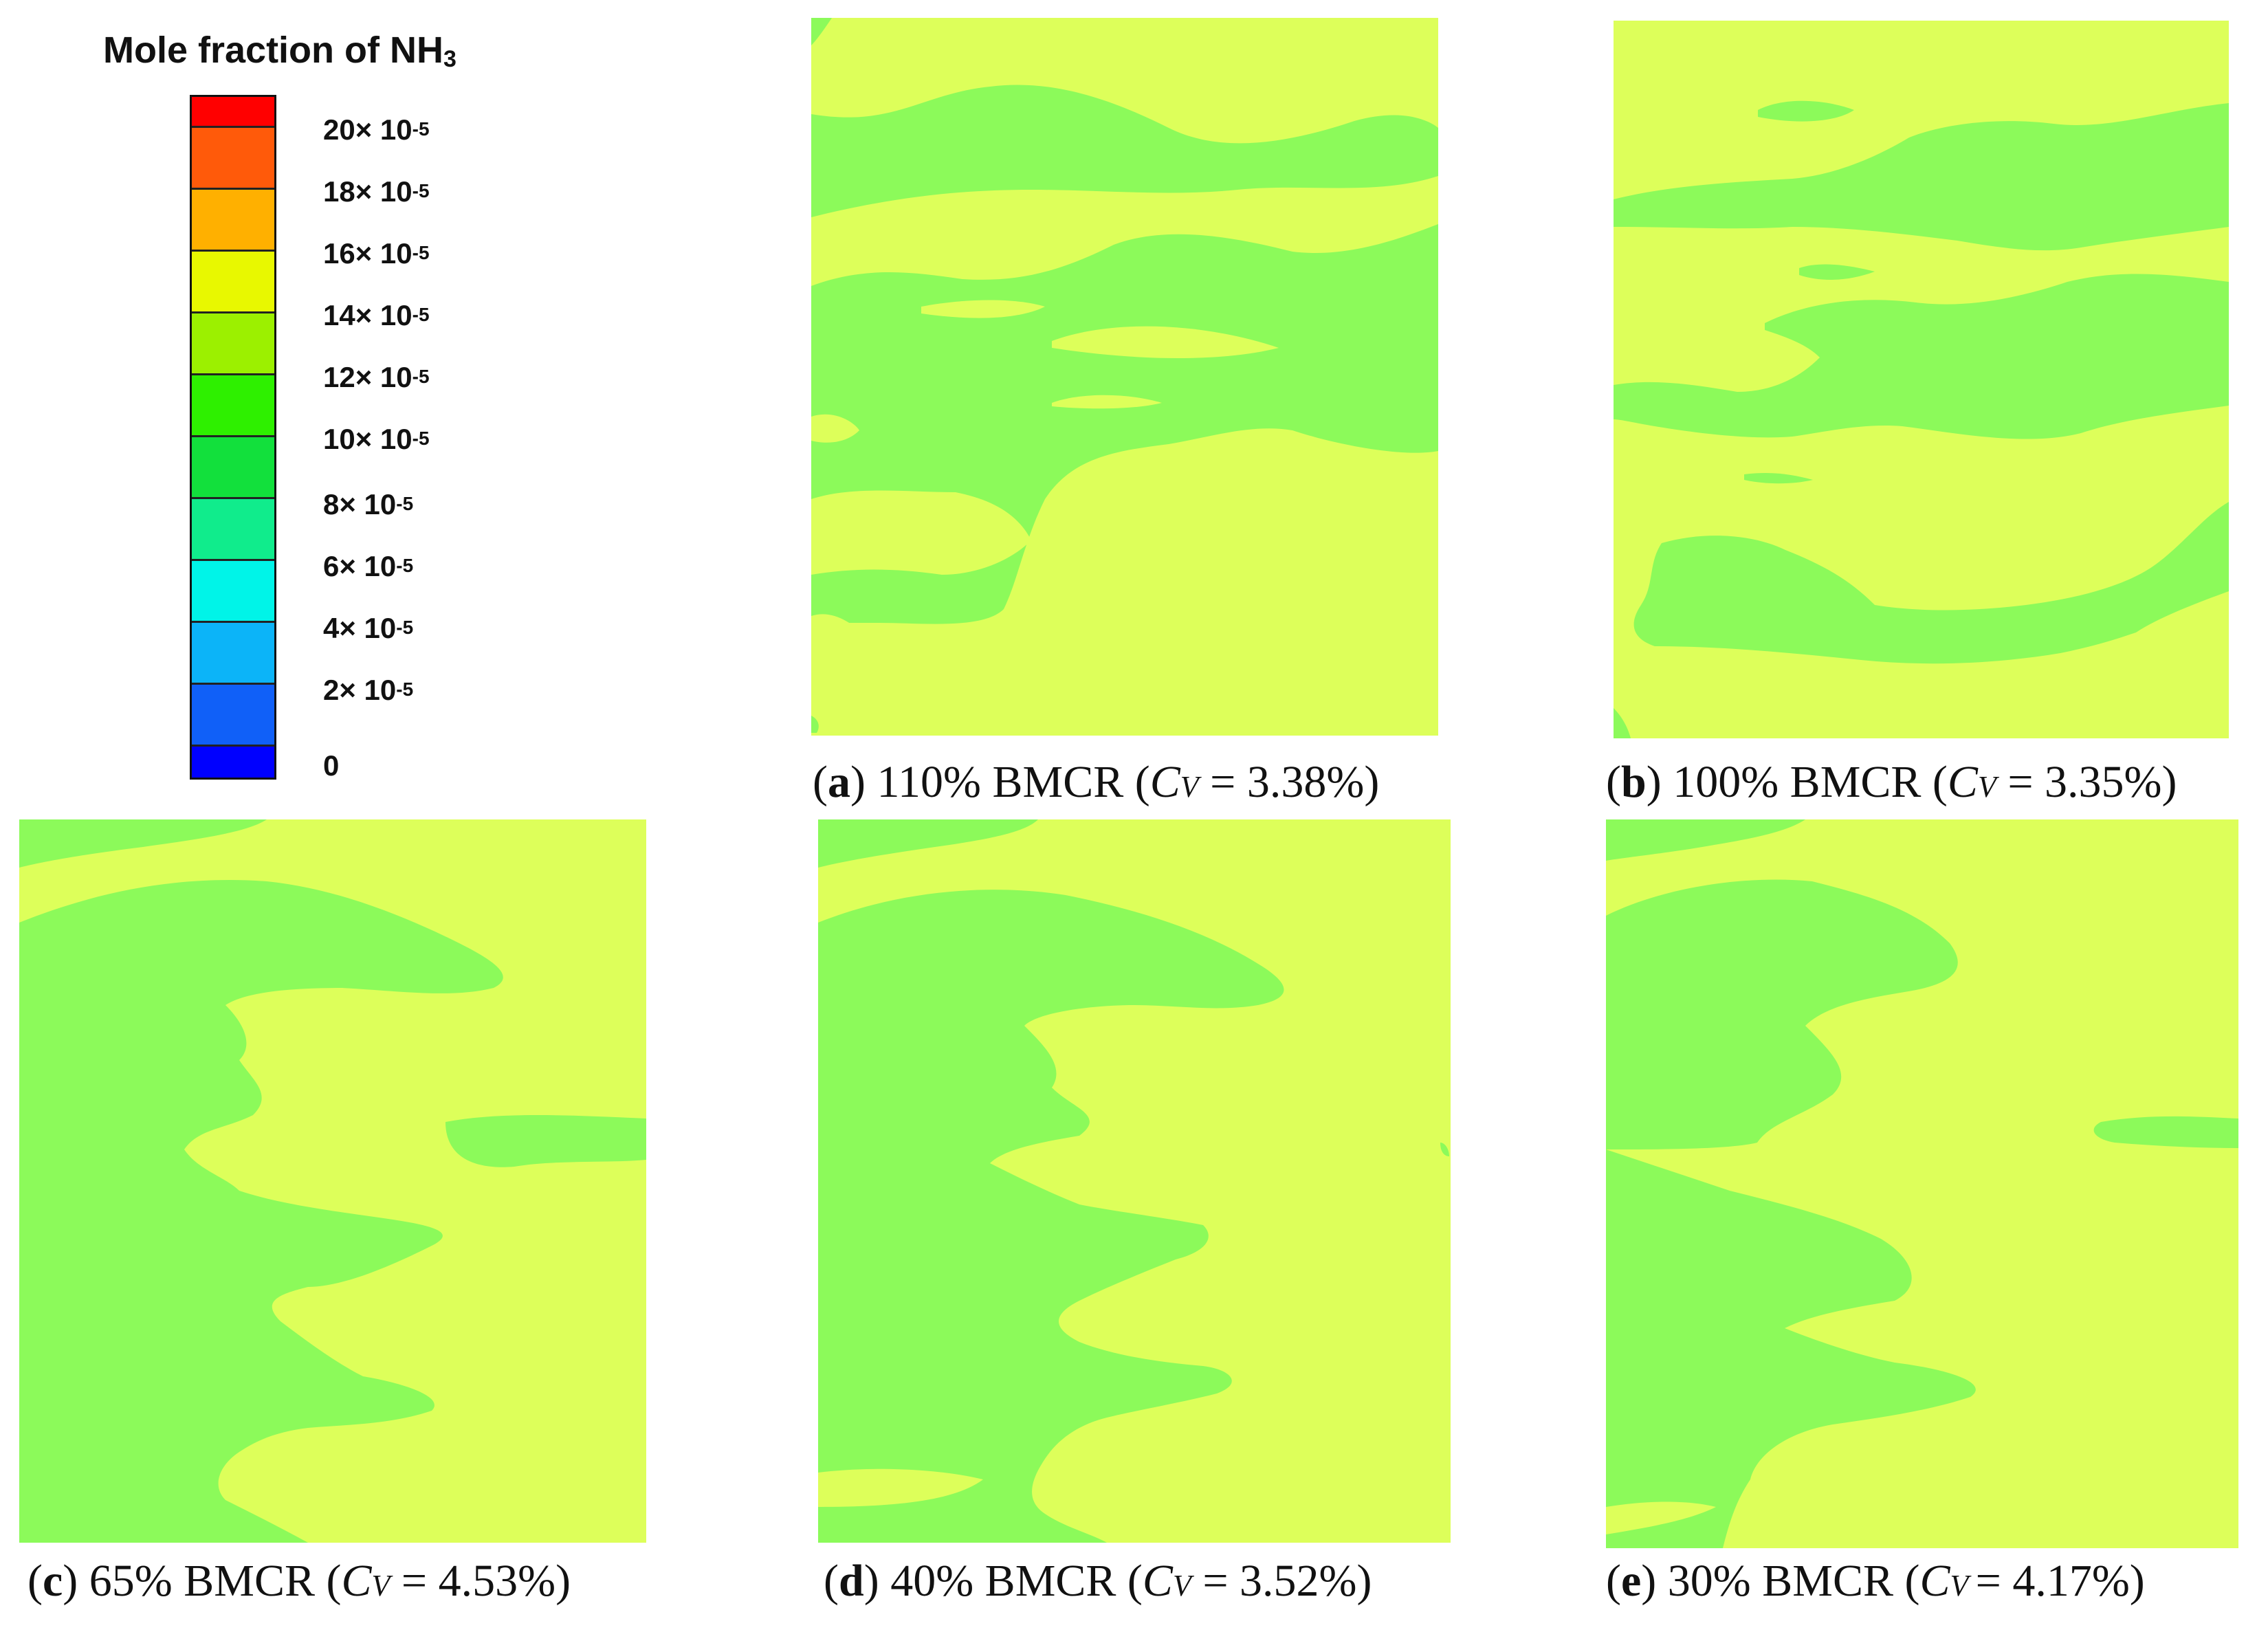  Describe the element at coordinates (376, 315) in the screenshot. I see `colorbar-tick-label: 14× 10-5` at that location.